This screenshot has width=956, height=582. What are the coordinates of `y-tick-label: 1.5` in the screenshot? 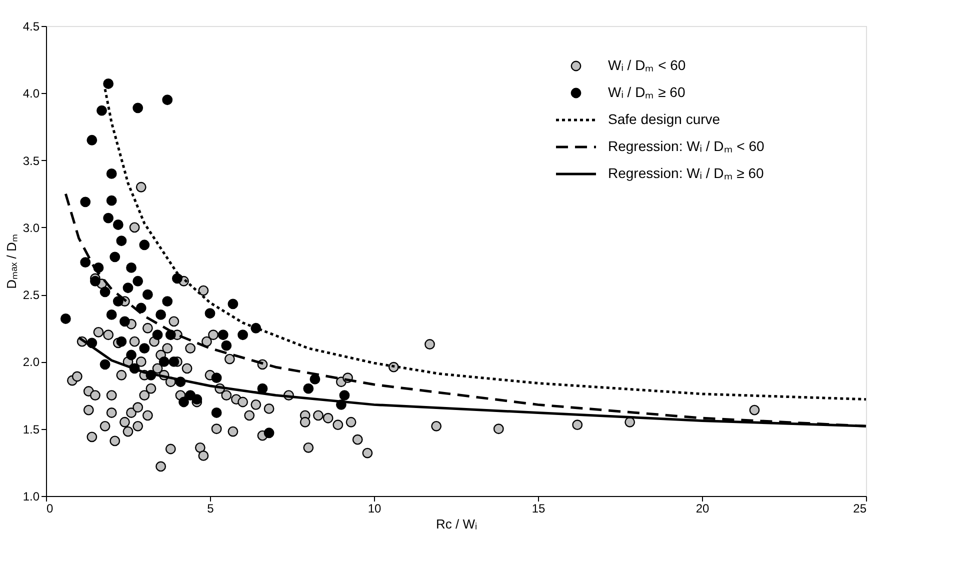 It's located at (31, 429).